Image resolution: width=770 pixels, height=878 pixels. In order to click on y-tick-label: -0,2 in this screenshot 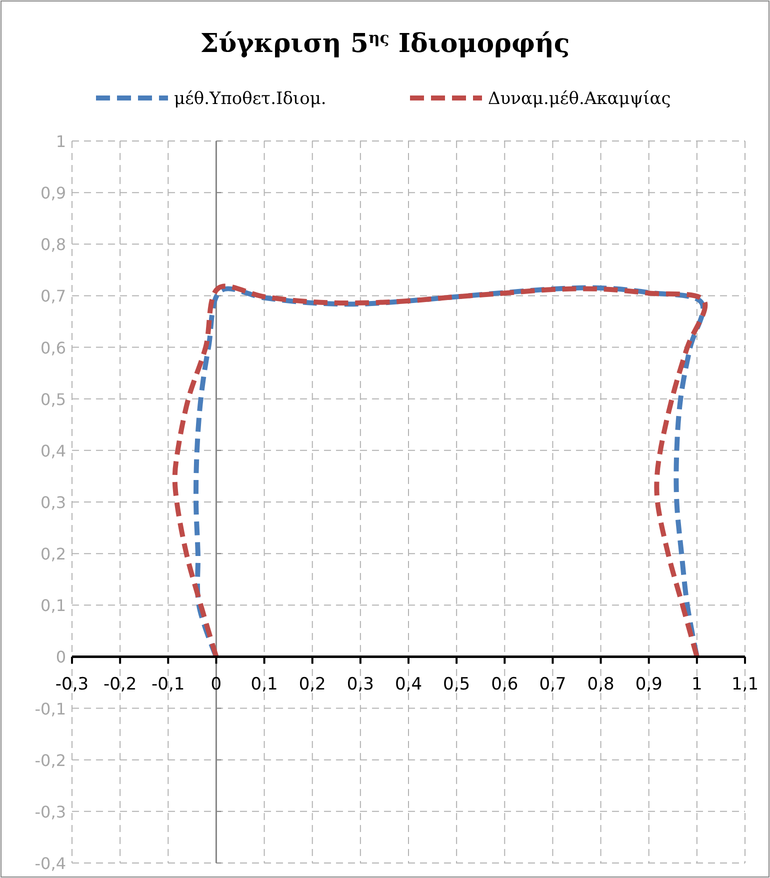, I will do `click(50, 760)`.